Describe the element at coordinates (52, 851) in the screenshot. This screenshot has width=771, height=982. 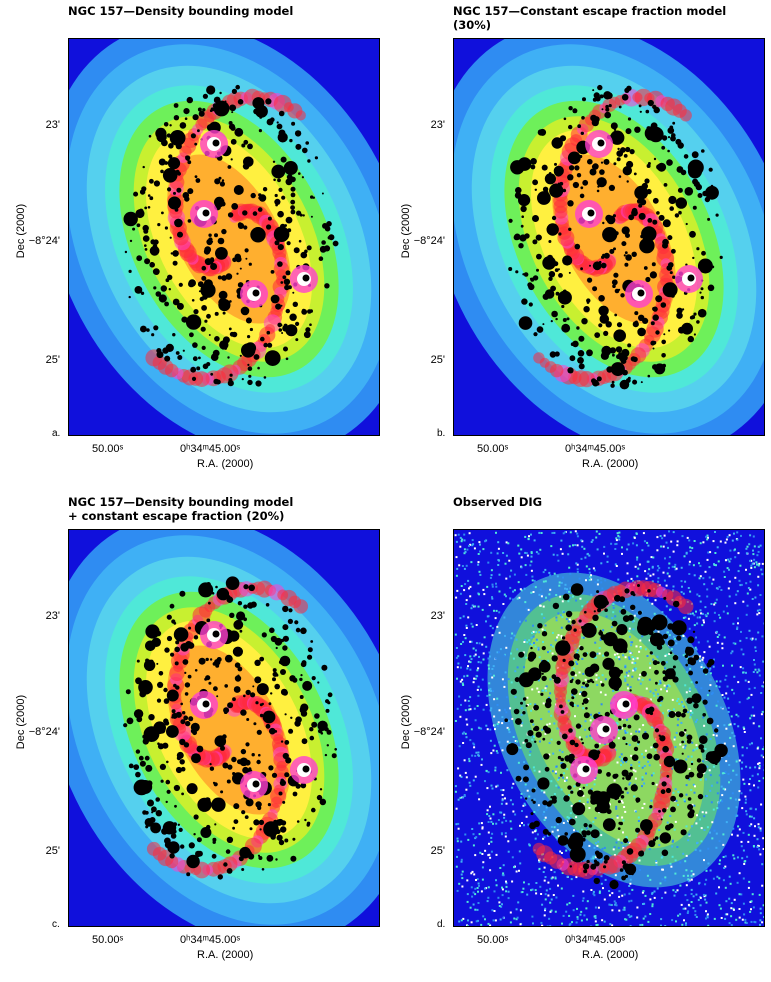
I see `y-tick-label: 25'` at that location.